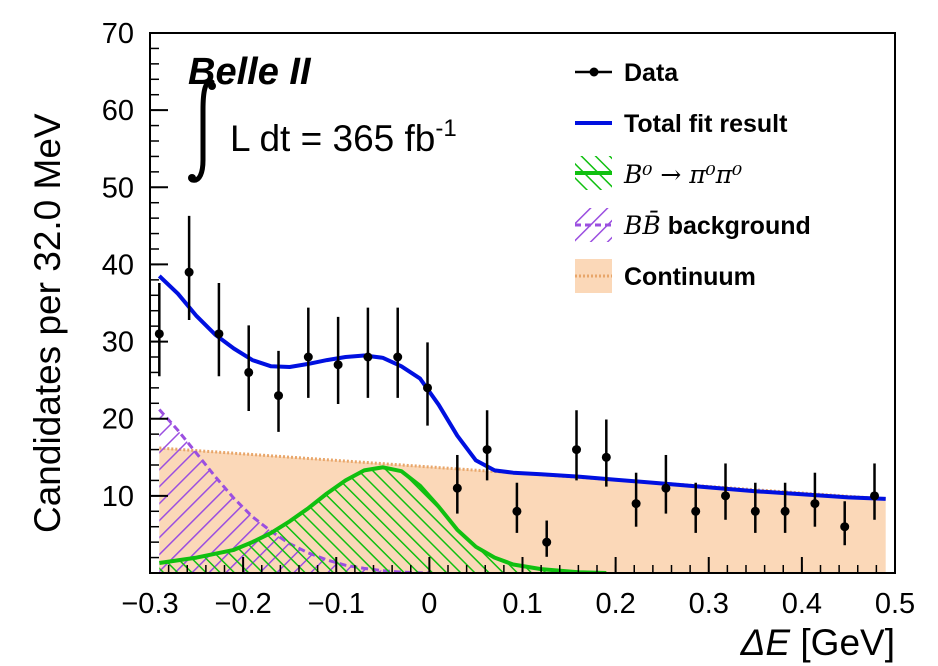 The image size is (938, 666). I want to click on x-tick-label: −0.3, so click(149, 604).